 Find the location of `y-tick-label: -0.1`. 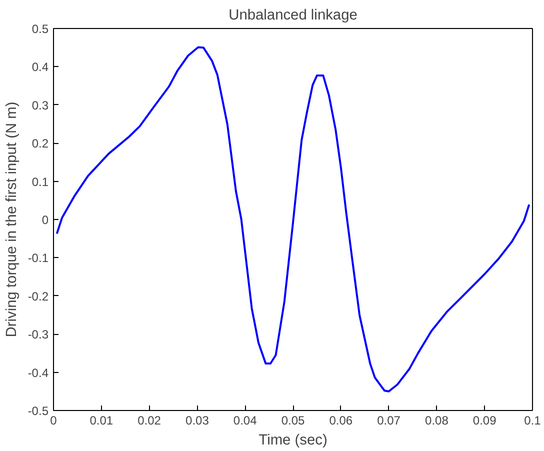

y-tick-label: -0.1 is located at coordinates (38, 258).